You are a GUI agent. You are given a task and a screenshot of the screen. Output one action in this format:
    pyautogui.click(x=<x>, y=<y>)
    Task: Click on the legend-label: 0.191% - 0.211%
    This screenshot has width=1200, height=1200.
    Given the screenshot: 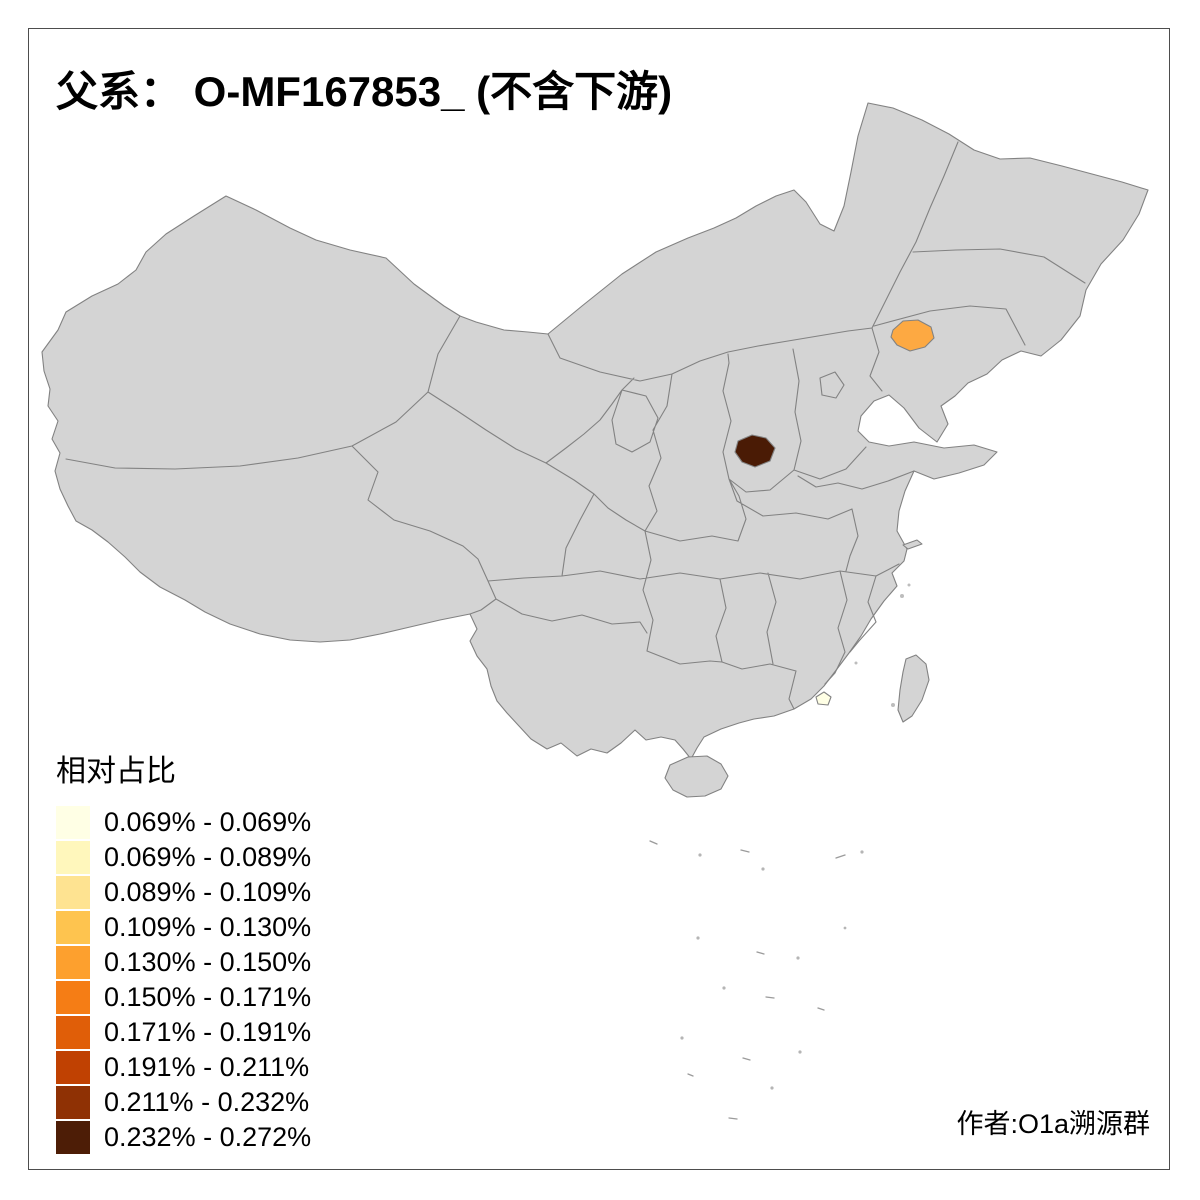 What is the action you would take?
    pyautogui.click(x=207, y=1067)
    